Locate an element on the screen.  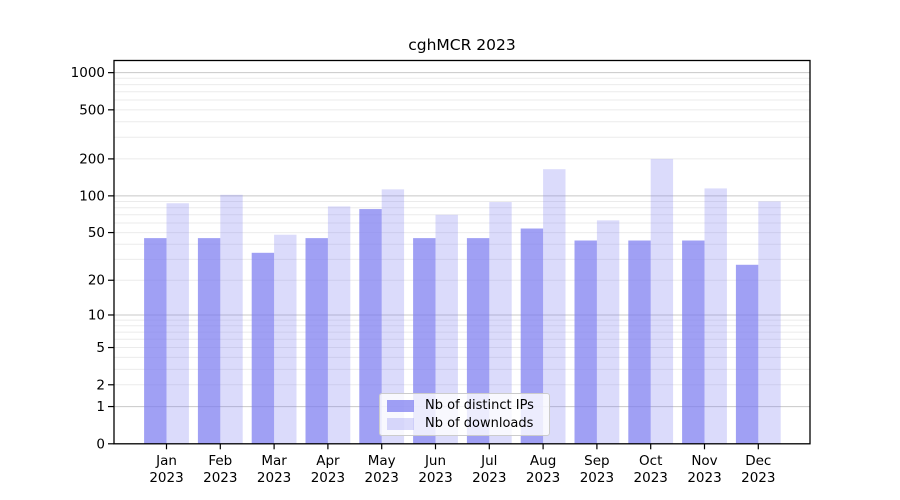
y-tick-label: 500 is located at coordinates (92, 110).